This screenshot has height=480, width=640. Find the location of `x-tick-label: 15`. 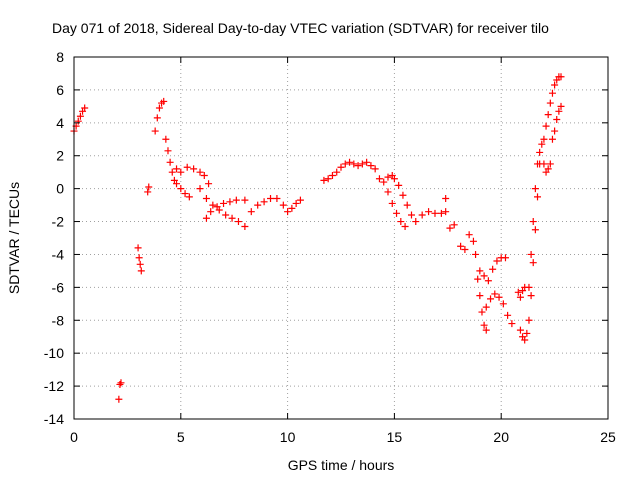

x-tick-label: 15 is located at coordinates (395, 437).